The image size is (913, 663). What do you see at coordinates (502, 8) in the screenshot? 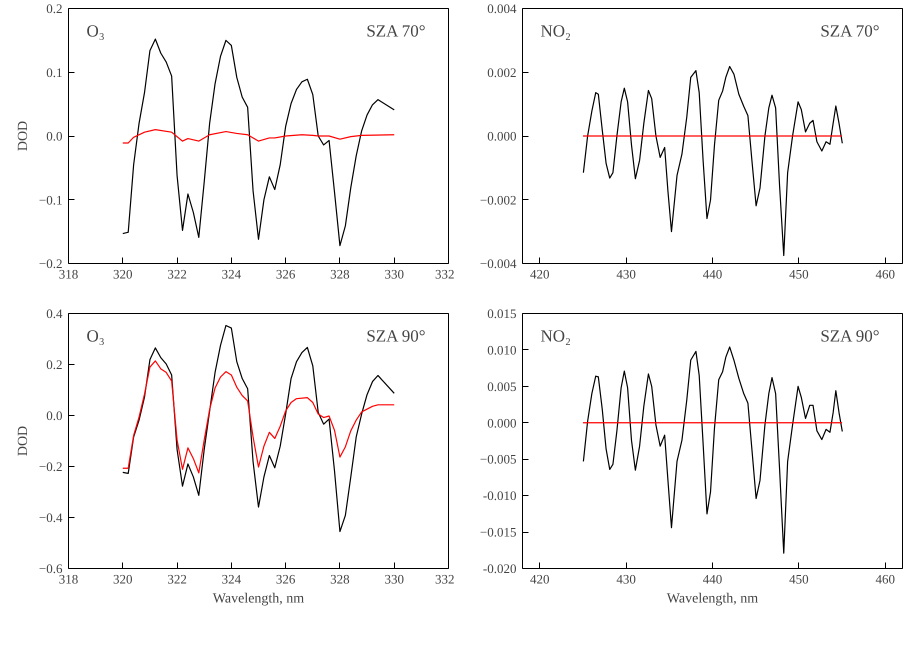
I see `y-tick-label: 0.004` at bounding box center [502, 8].